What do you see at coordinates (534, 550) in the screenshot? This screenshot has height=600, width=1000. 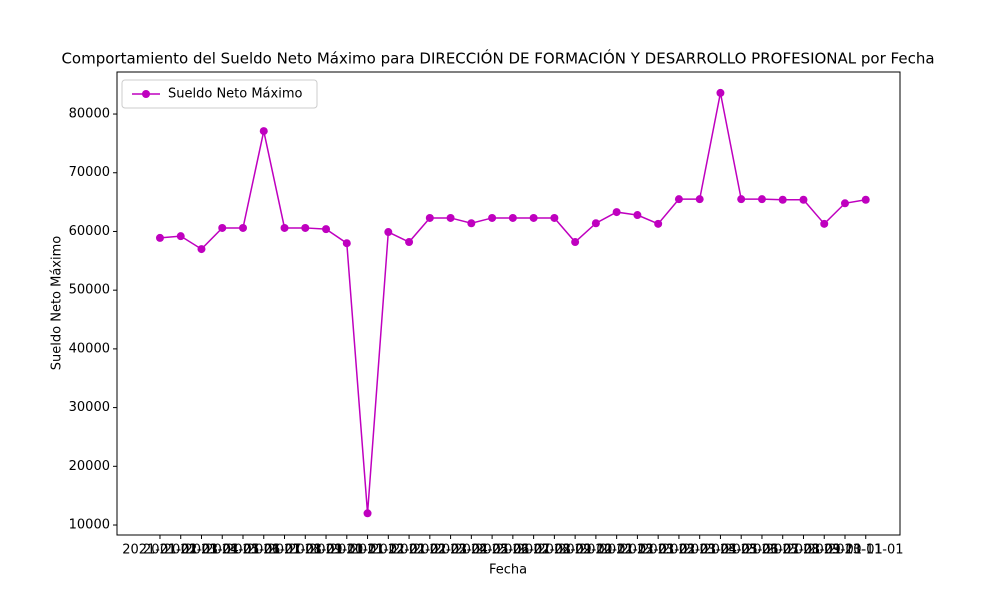 I see `x-tick-label: 2022-07-01` at bounding box center [534, 550].